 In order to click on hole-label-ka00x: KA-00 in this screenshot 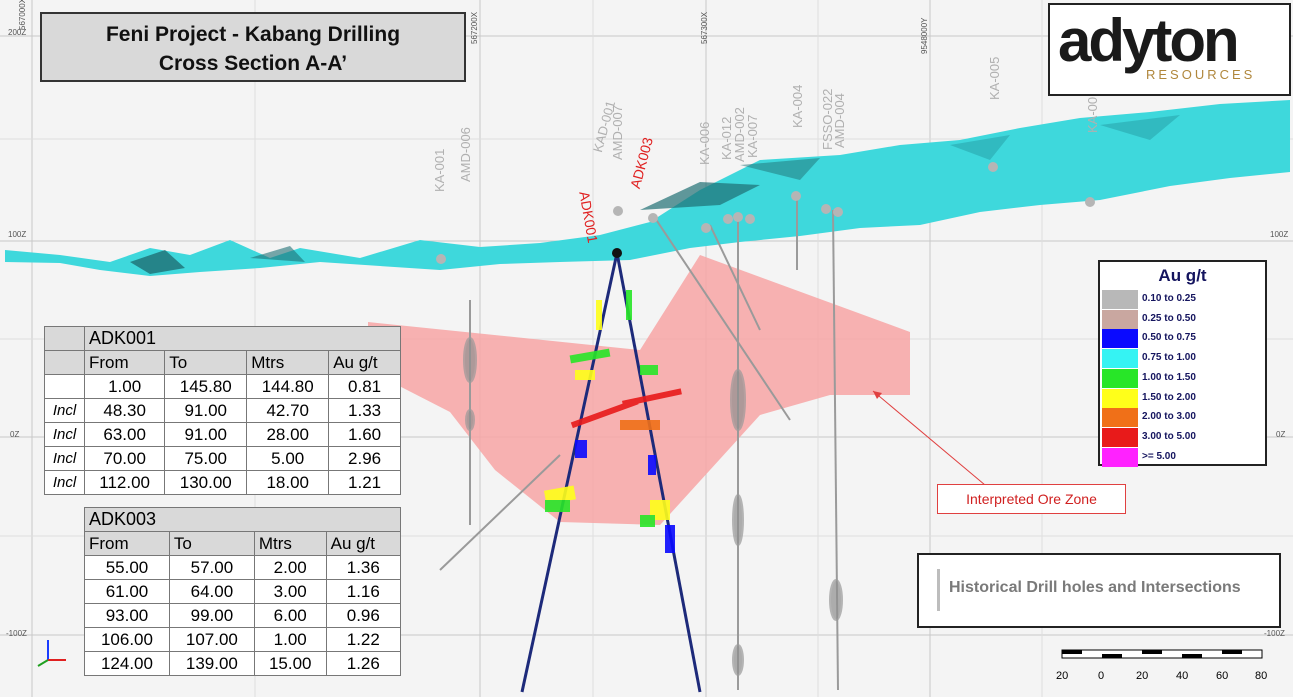, I will do `click(1092, 114)`.